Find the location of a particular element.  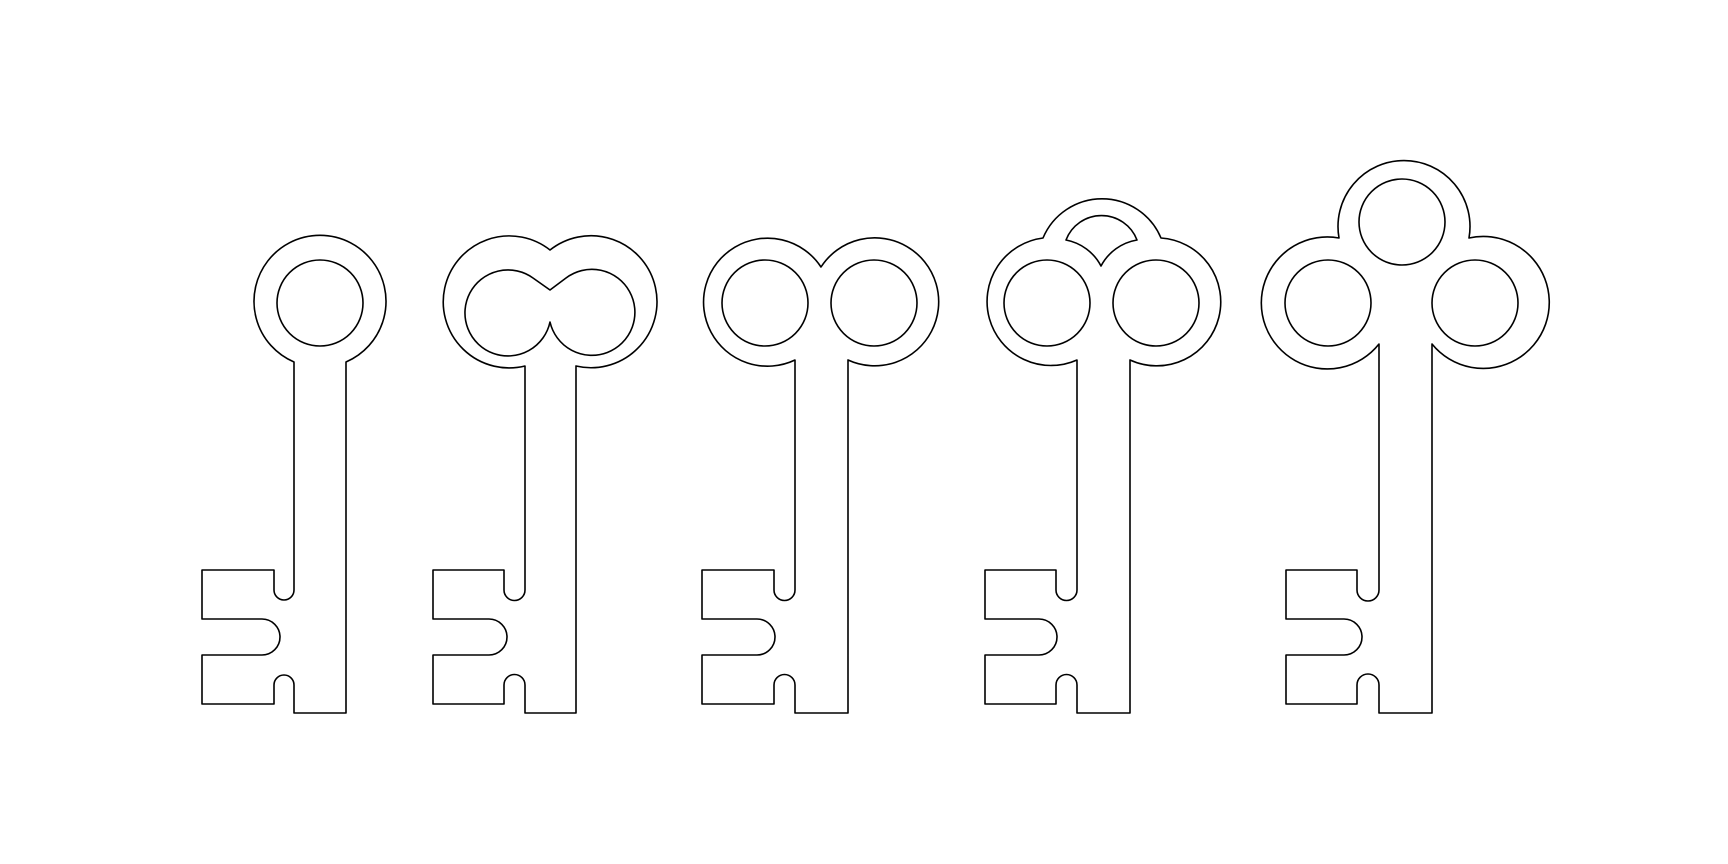

key-joined-double-ring-icon is located at coordinates (545, 474).